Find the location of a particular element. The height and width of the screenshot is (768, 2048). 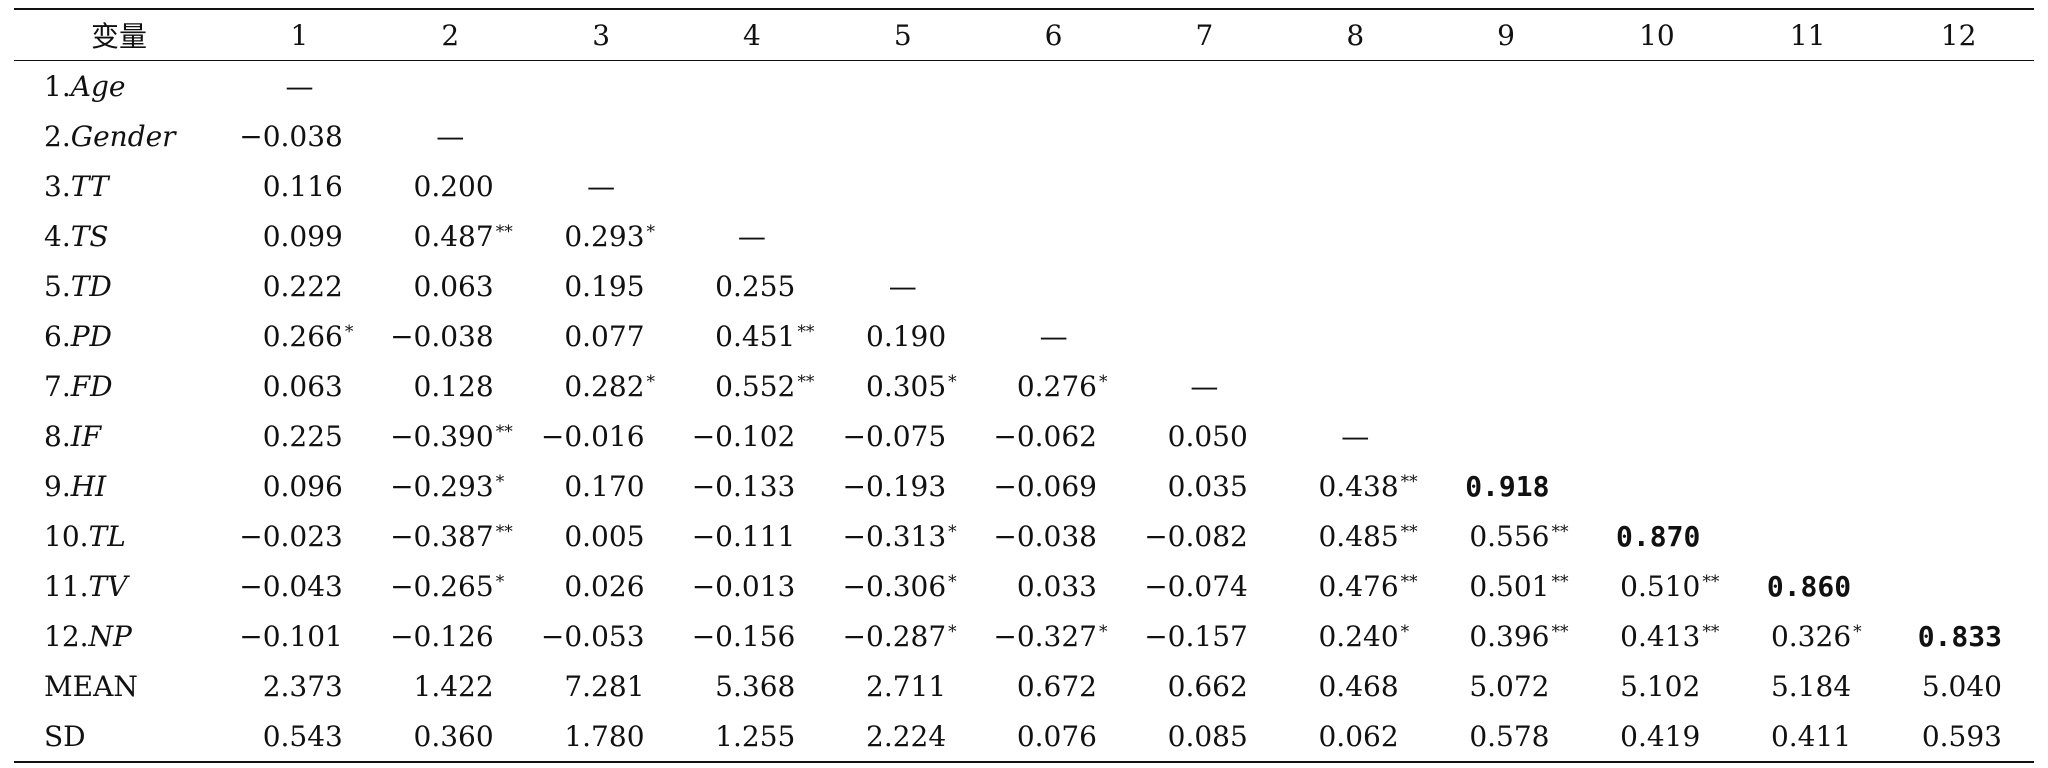

reliability-value: 0.860 is located at coordinates (1809, 586).